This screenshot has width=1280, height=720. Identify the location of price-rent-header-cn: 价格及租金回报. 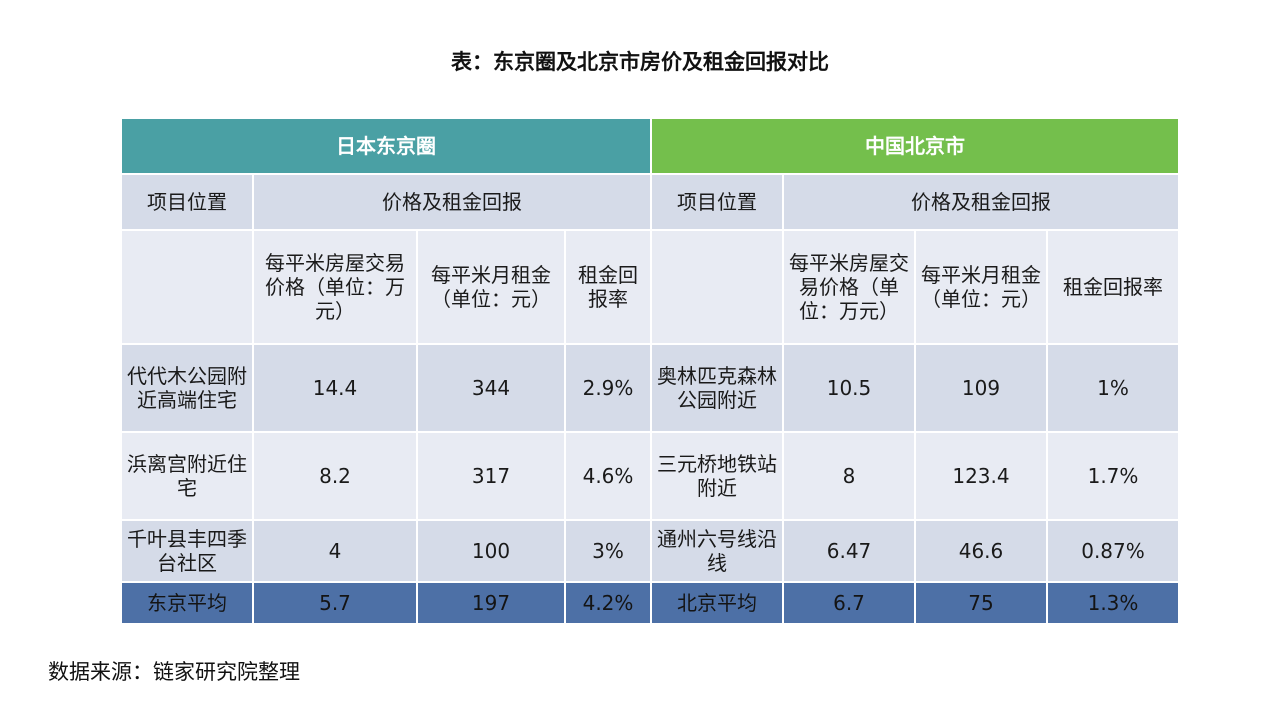
(981, 202).